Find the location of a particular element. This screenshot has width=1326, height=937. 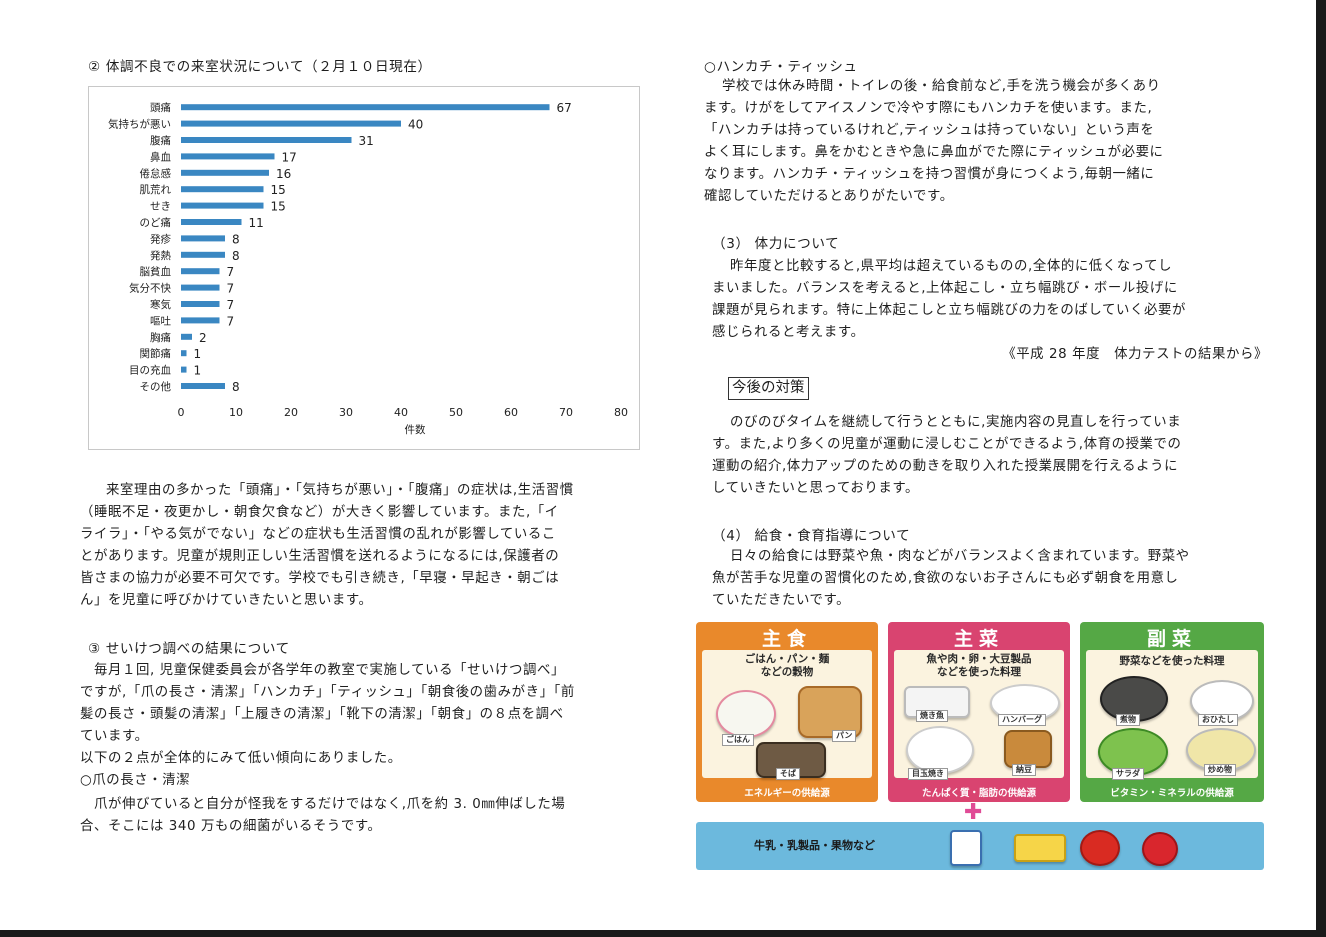

side-dish-inner: 野菜などを使った料理 煮物 おひたし サラダ 炒め物 is located at coordinates (1172, 715).